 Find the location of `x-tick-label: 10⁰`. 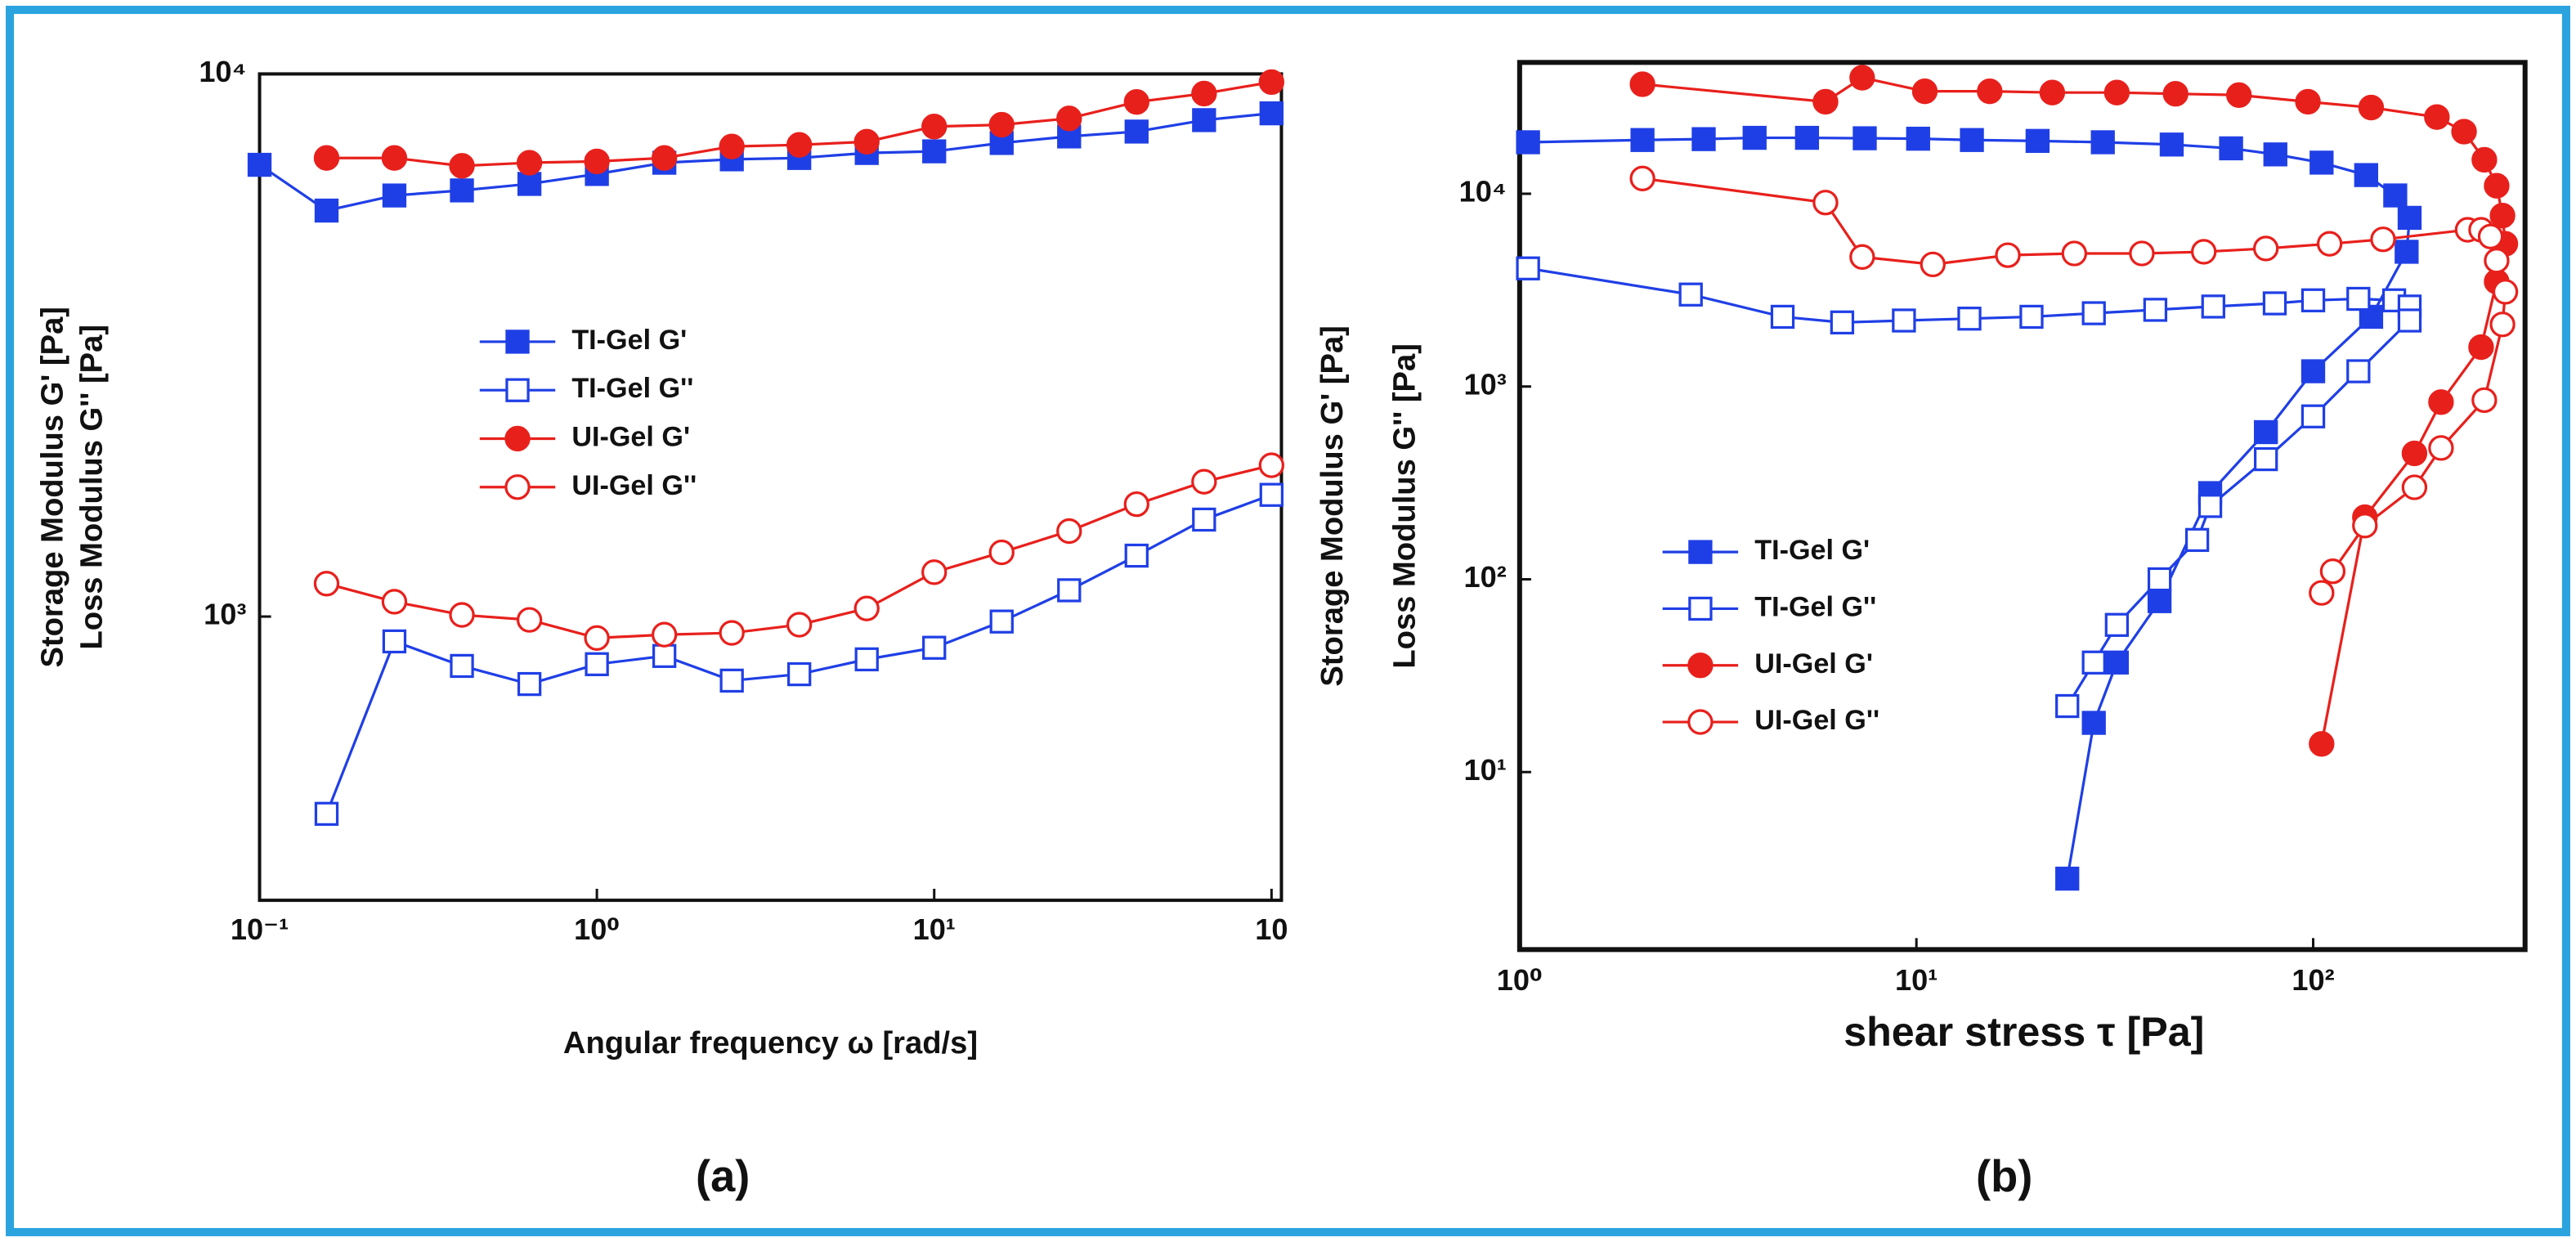

x-tick-label: 10⁰ is located at coordinates (1520, 980).